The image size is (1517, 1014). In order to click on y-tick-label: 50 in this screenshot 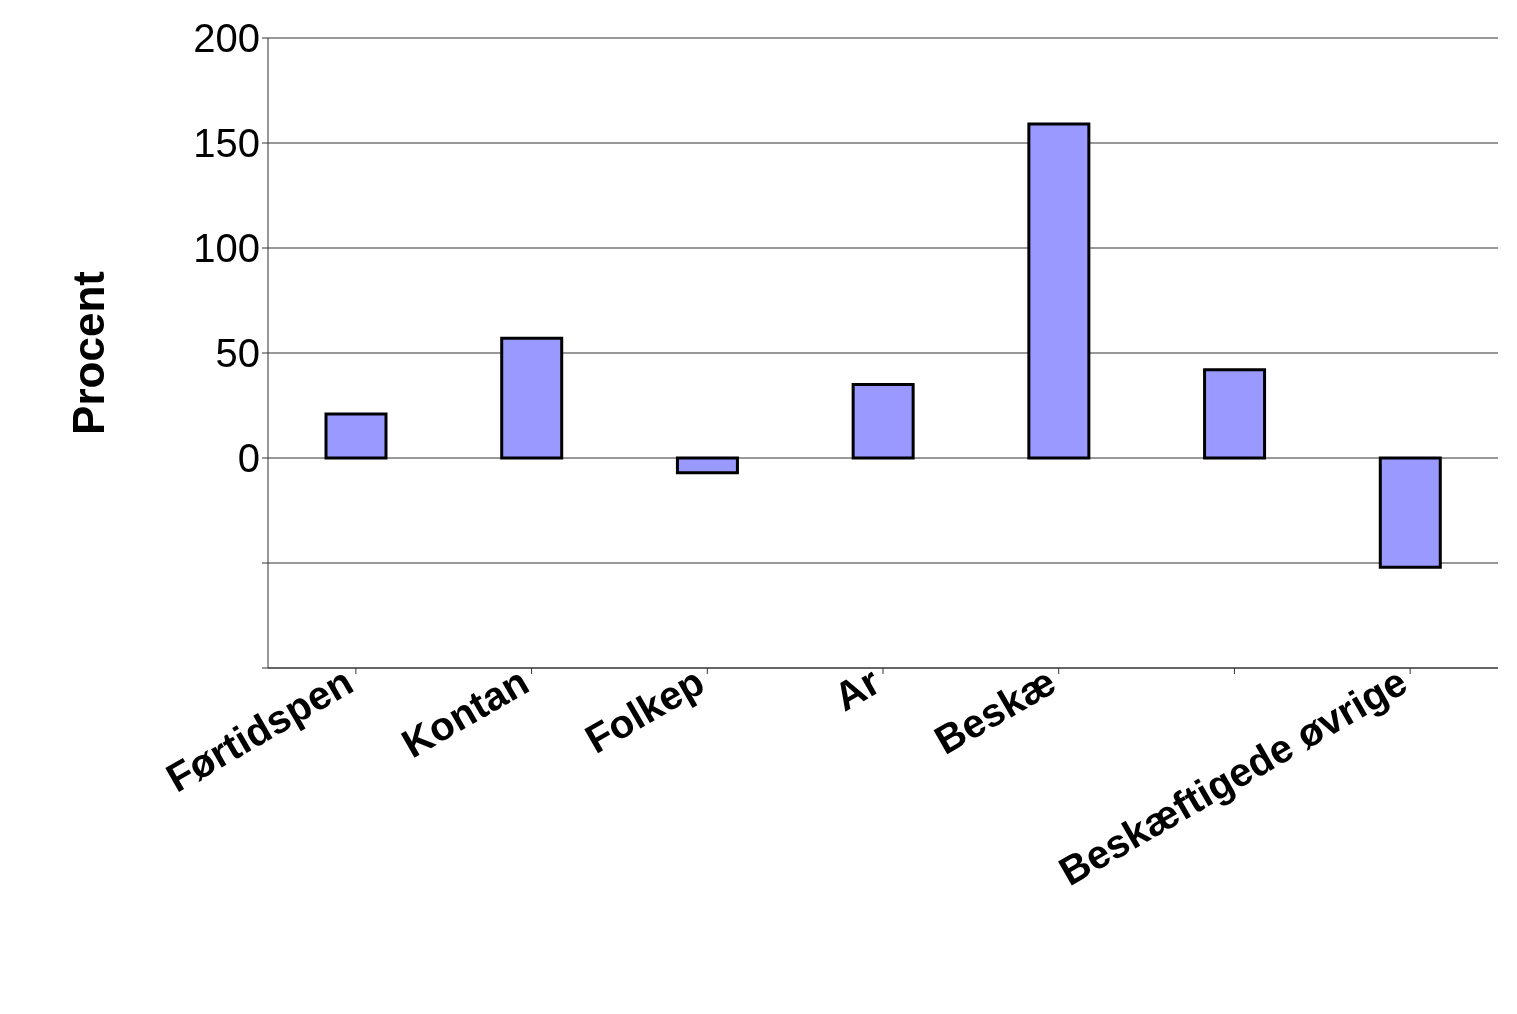, I will do `click(237, 353)`.